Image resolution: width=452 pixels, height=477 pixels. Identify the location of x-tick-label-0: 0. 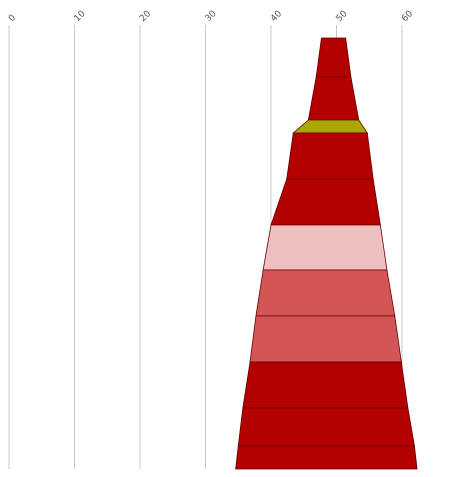
(12, 18).